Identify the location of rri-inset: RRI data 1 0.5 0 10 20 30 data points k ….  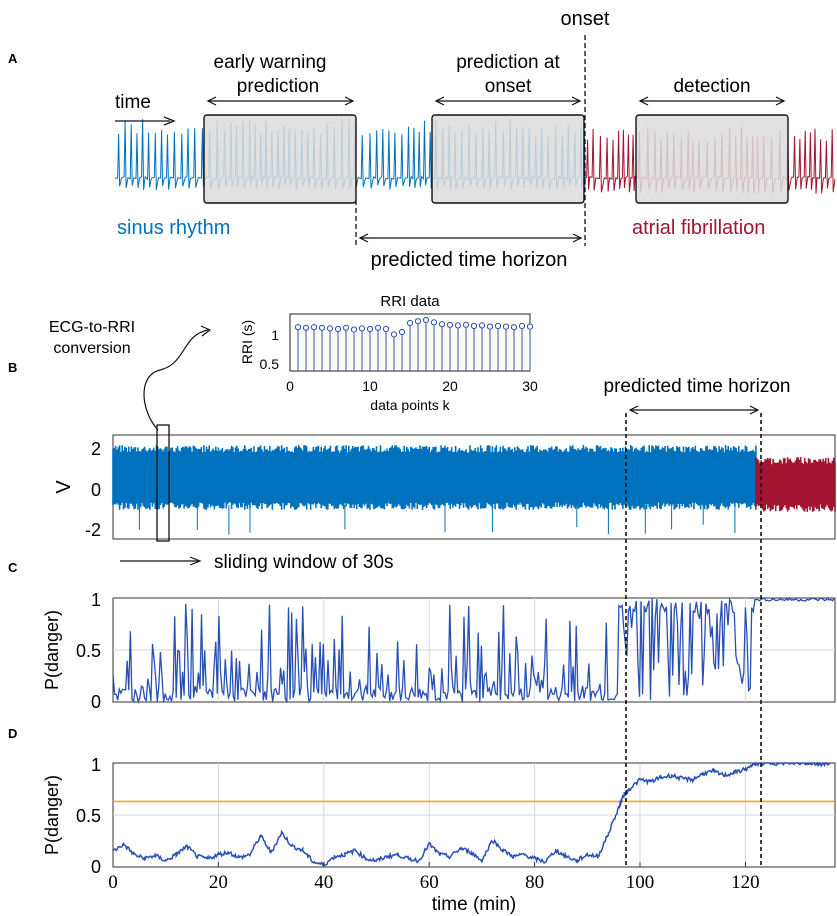
(388, 353).